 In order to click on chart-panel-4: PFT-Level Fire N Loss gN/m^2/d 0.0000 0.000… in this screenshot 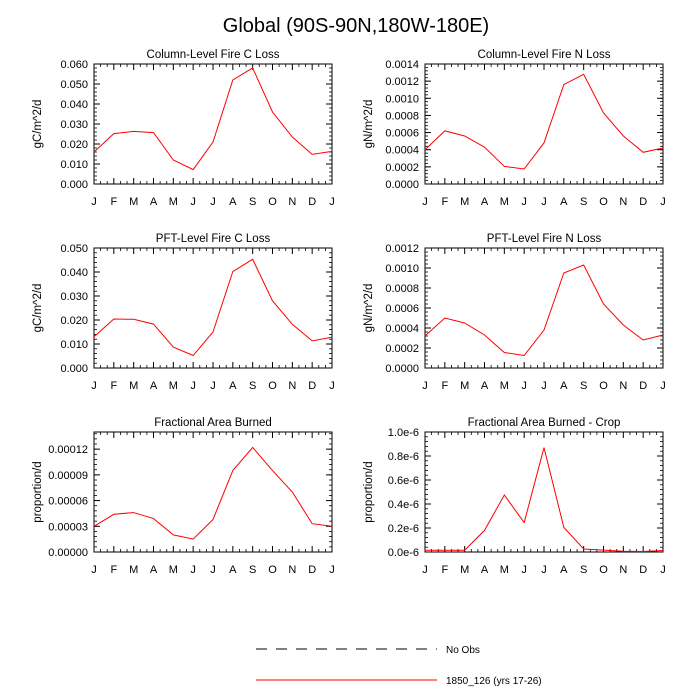, I will do `click(514, 312)`.